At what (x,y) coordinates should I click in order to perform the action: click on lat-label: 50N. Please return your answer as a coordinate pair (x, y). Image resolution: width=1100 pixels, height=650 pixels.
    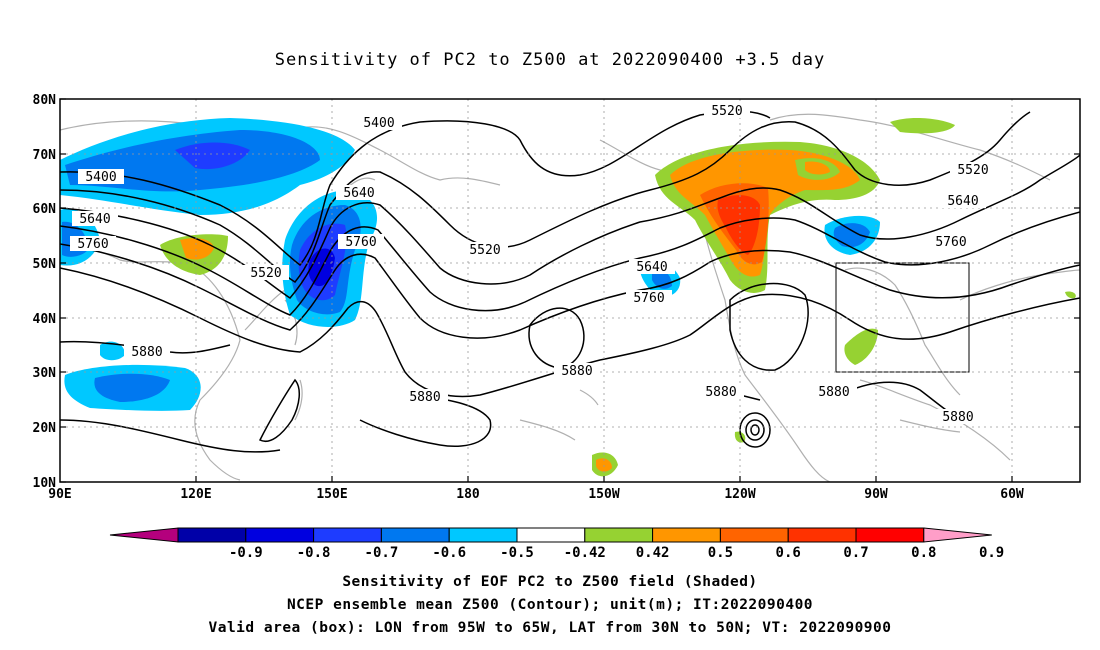
    Looking at the image, I should click on (45, 264).